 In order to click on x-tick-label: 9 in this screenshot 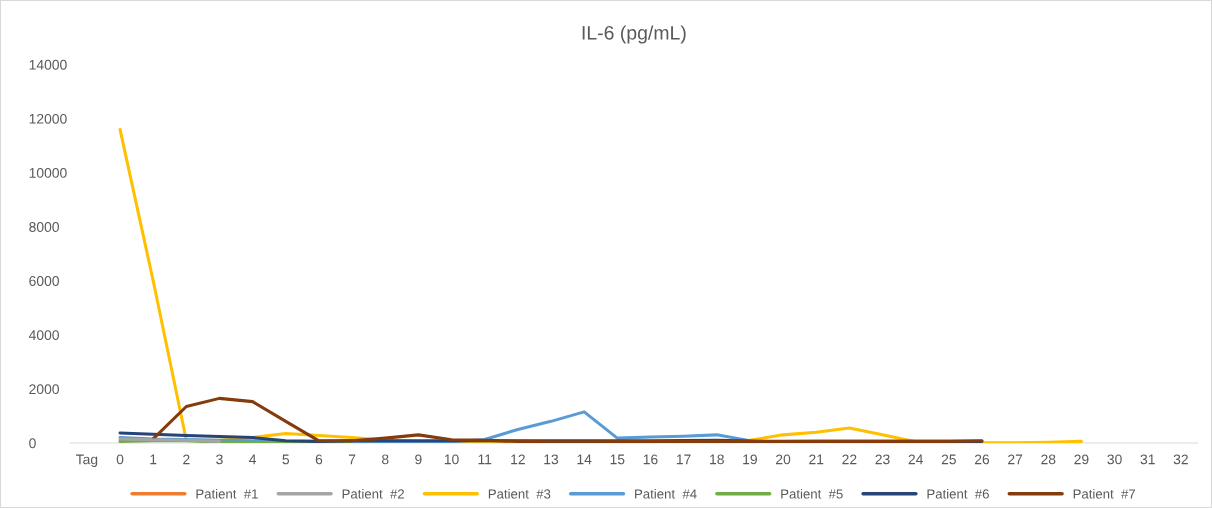, I will do `click(418, 459)`.